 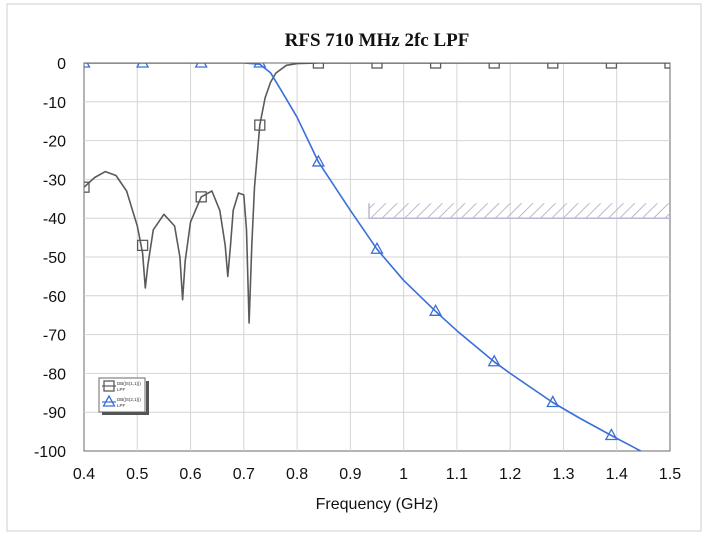 I want to click on legend-shadow-side, so click(x=147, y=398).